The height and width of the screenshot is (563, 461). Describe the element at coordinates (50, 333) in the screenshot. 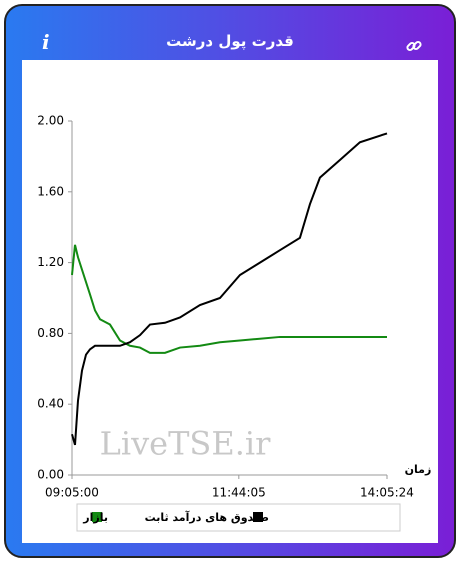

I see `y-tick-label: 0.80` at that location.